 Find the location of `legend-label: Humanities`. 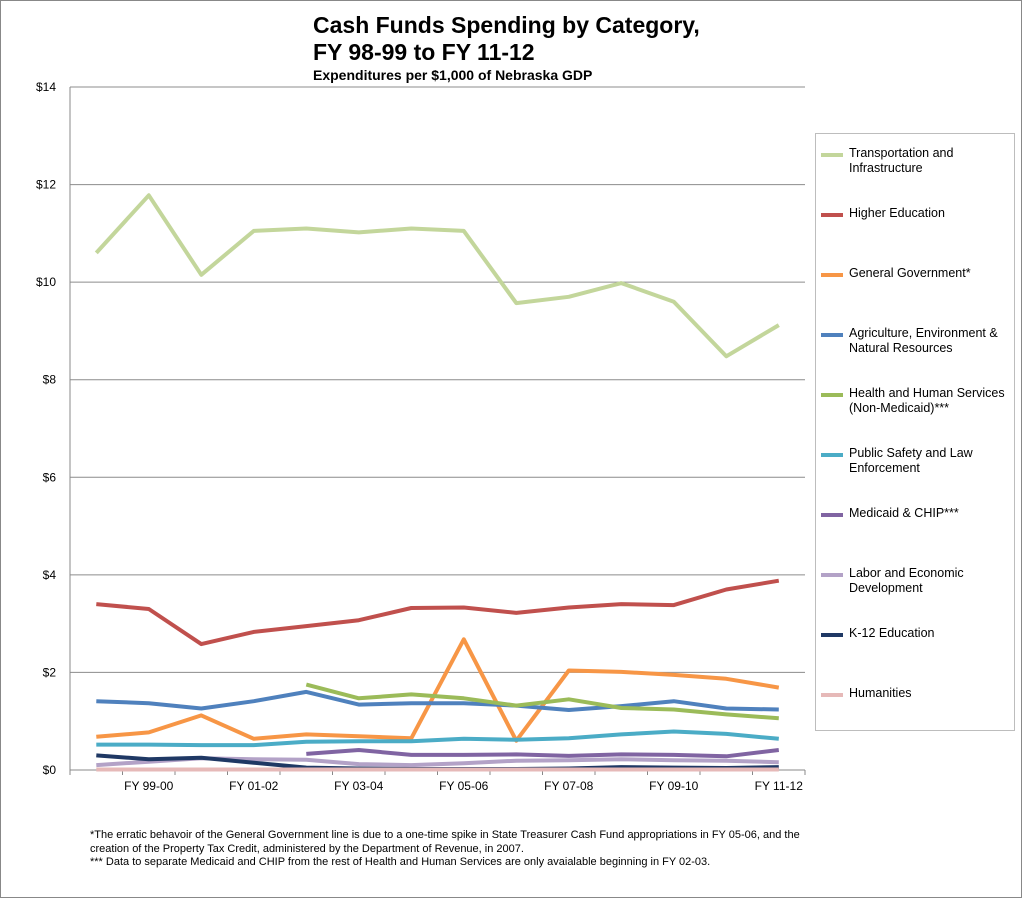

legend-label: Humanities is located at coordinates (880, 693).